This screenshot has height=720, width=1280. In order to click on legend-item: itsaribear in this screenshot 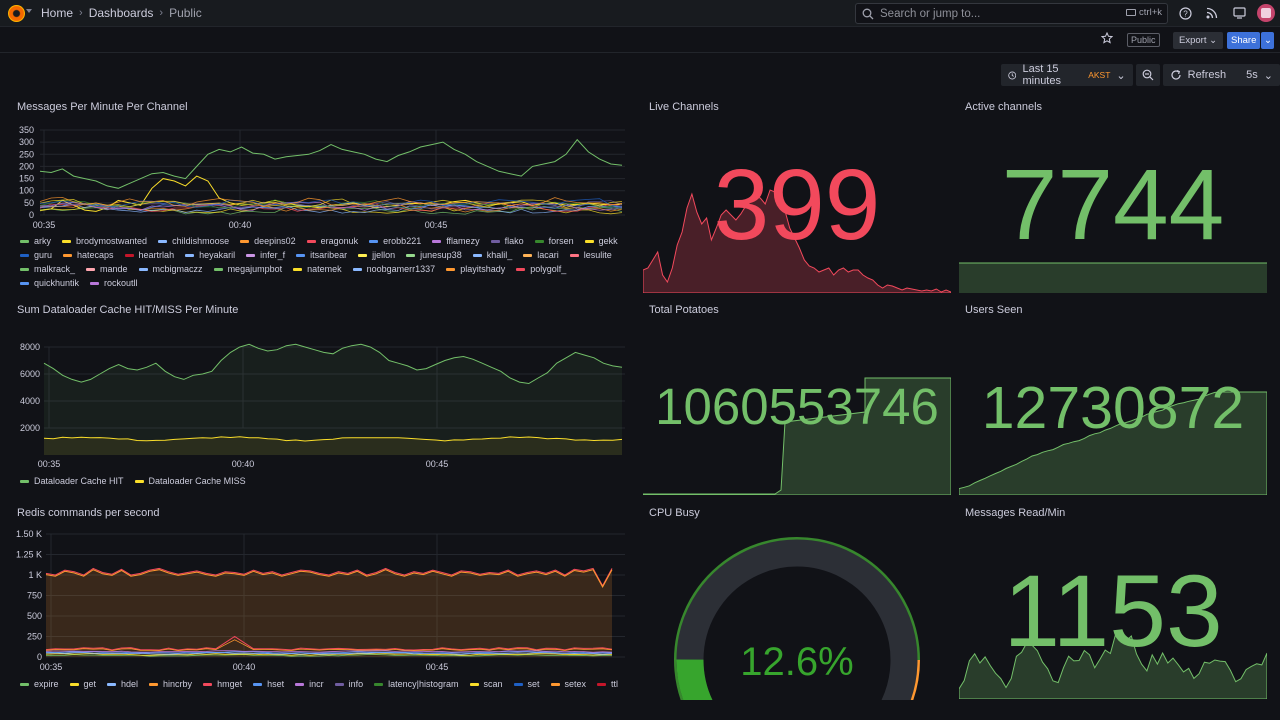, I will do `click(321, 255)`.